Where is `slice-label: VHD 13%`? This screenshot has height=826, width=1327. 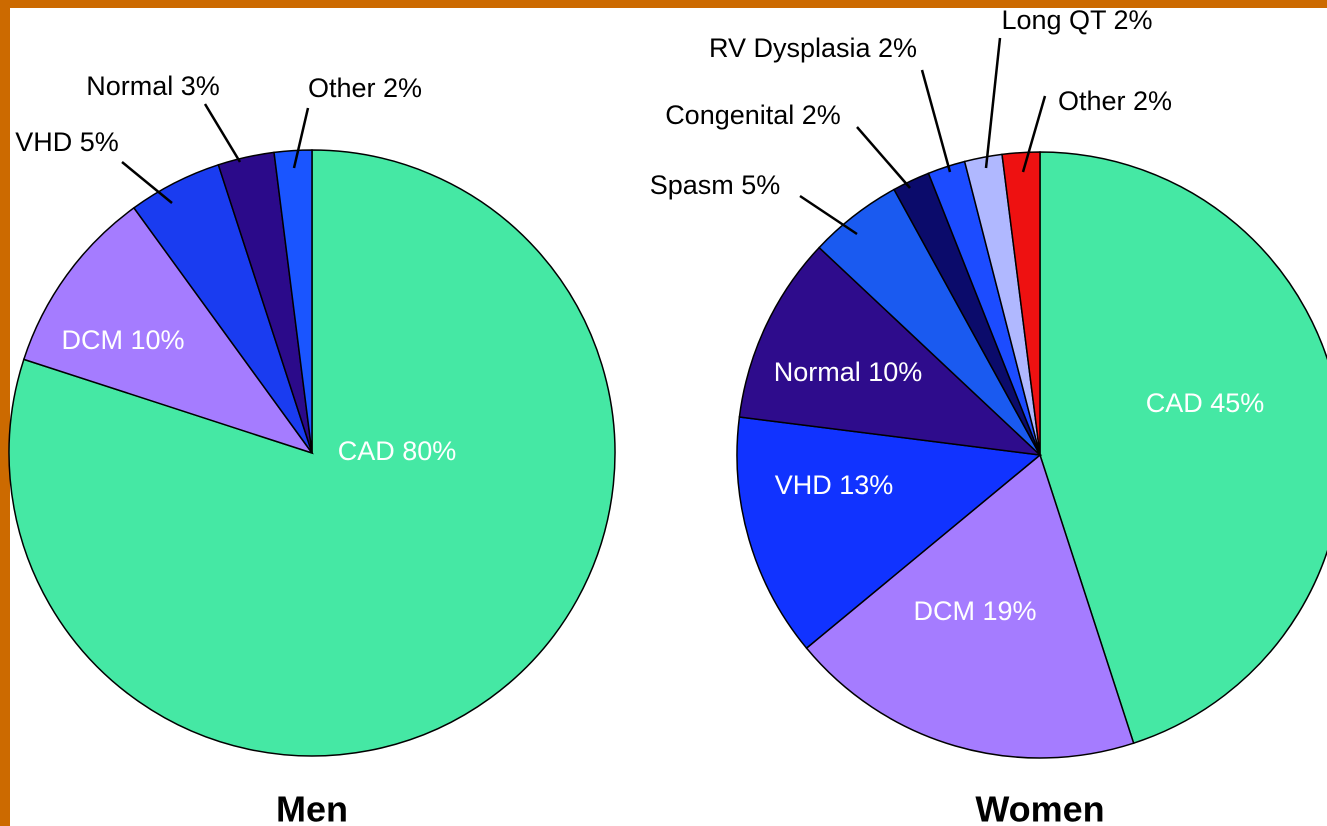
slice-label: VHD 13% is located at coordinates (834, 485).